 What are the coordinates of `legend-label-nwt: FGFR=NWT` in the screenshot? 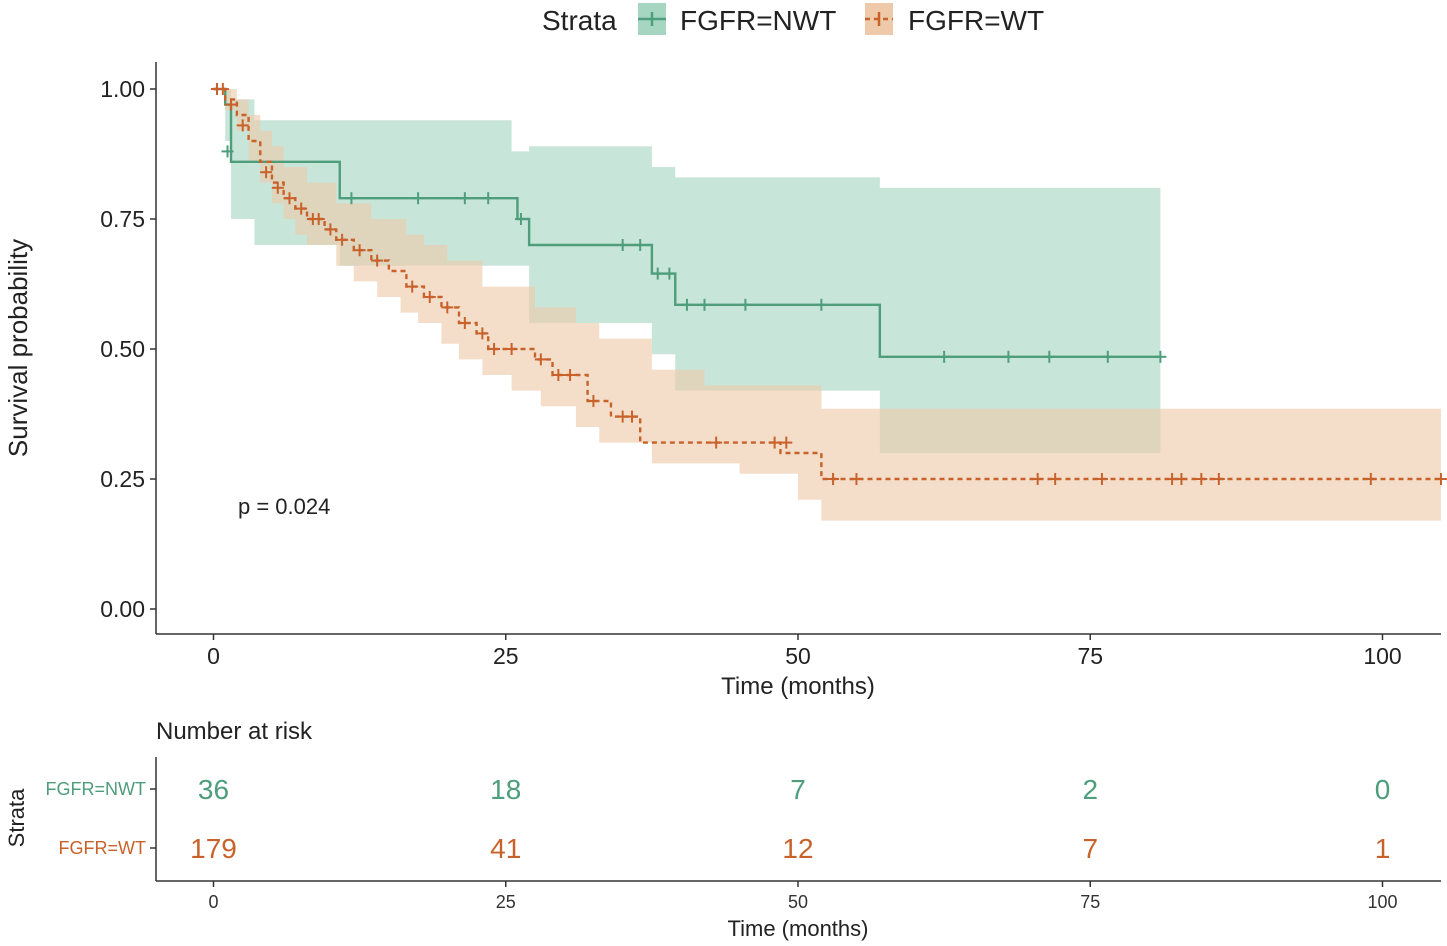 It's located at (758, 20).